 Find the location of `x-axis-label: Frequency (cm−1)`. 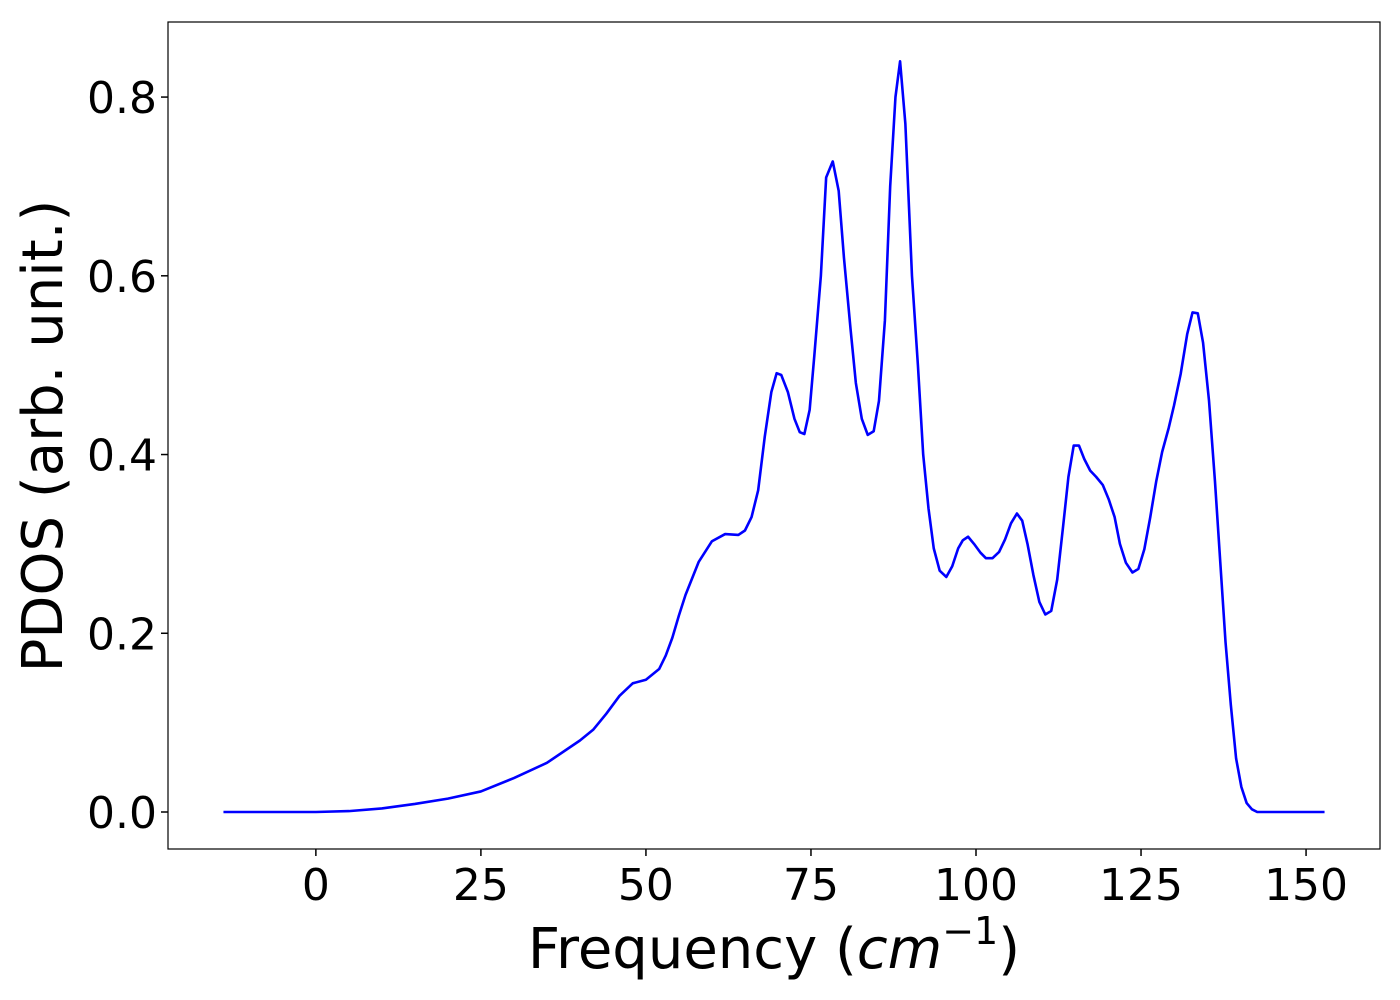

x-axis-label: Frequency (cm−1) is located at coordinates (774, 945).